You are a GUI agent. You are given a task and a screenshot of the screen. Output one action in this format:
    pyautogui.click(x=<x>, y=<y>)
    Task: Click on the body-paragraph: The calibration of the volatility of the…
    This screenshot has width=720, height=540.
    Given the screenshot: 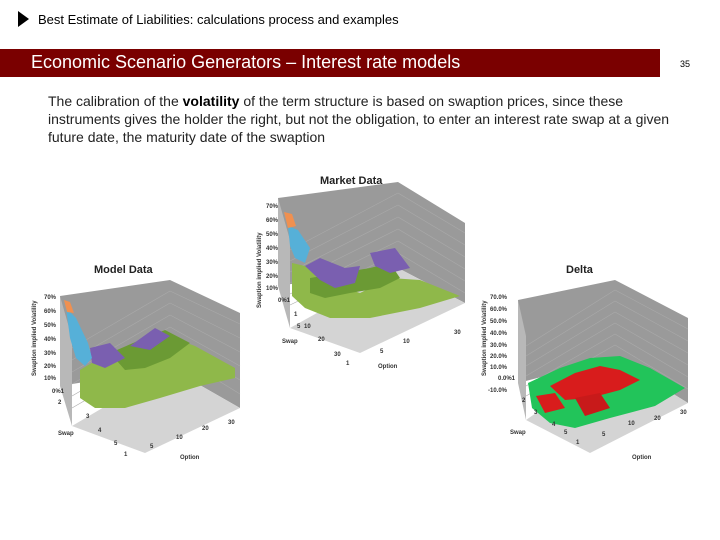 What is the action you would take?
    pyautogui.click(x=359, y=119)
    